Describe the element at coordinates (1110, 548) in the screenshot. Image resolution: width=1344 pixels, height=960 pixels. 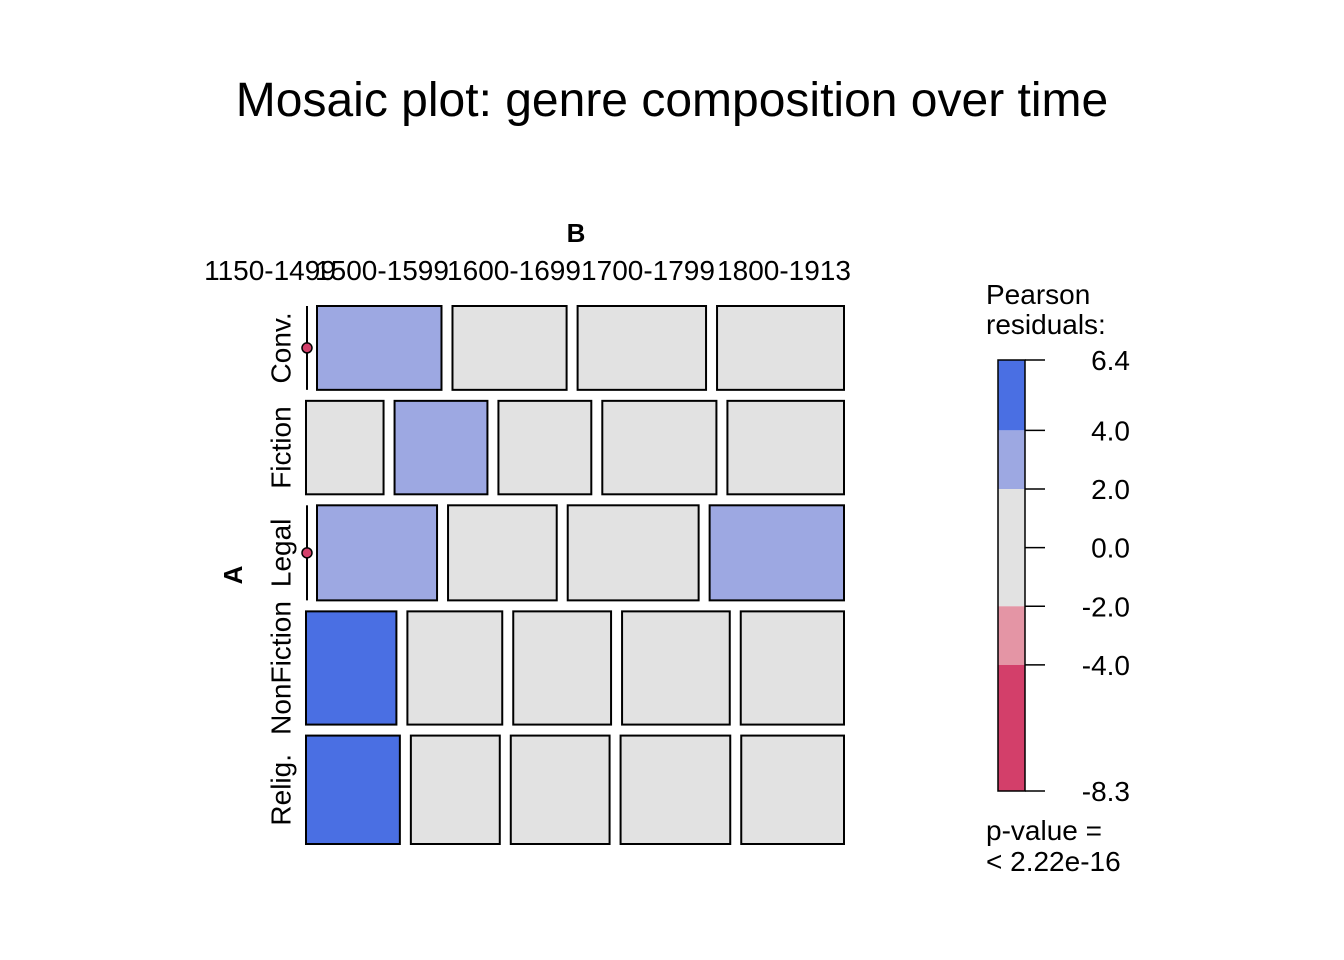
I see `legend-tick-label: 0.0` at that location.